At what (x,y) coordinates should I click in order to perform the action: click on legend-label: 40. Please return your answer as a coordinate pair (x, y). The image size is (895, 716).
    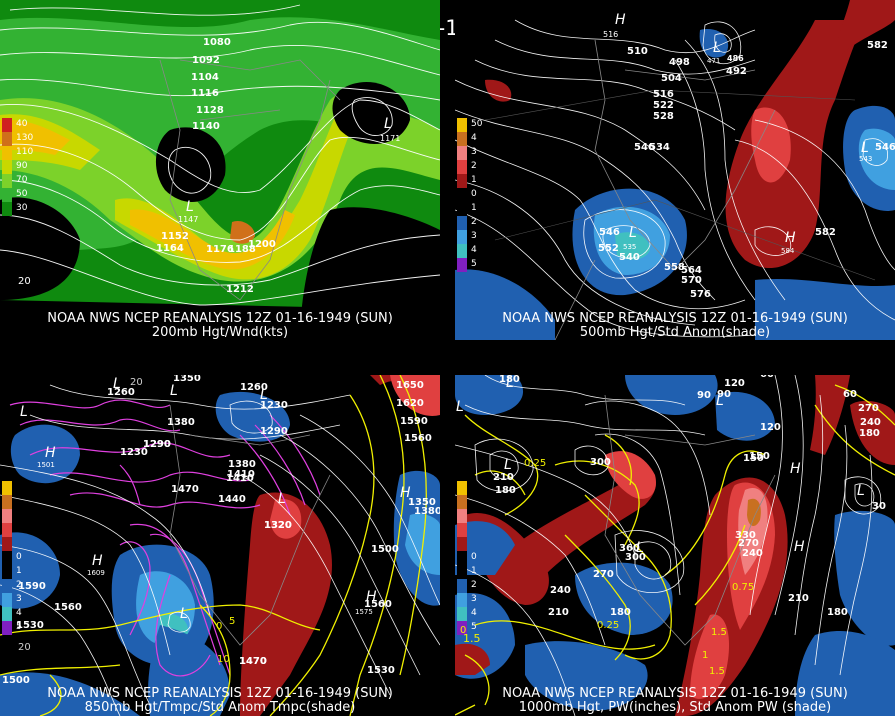
    Looking at the image, I should click on (22, 124).